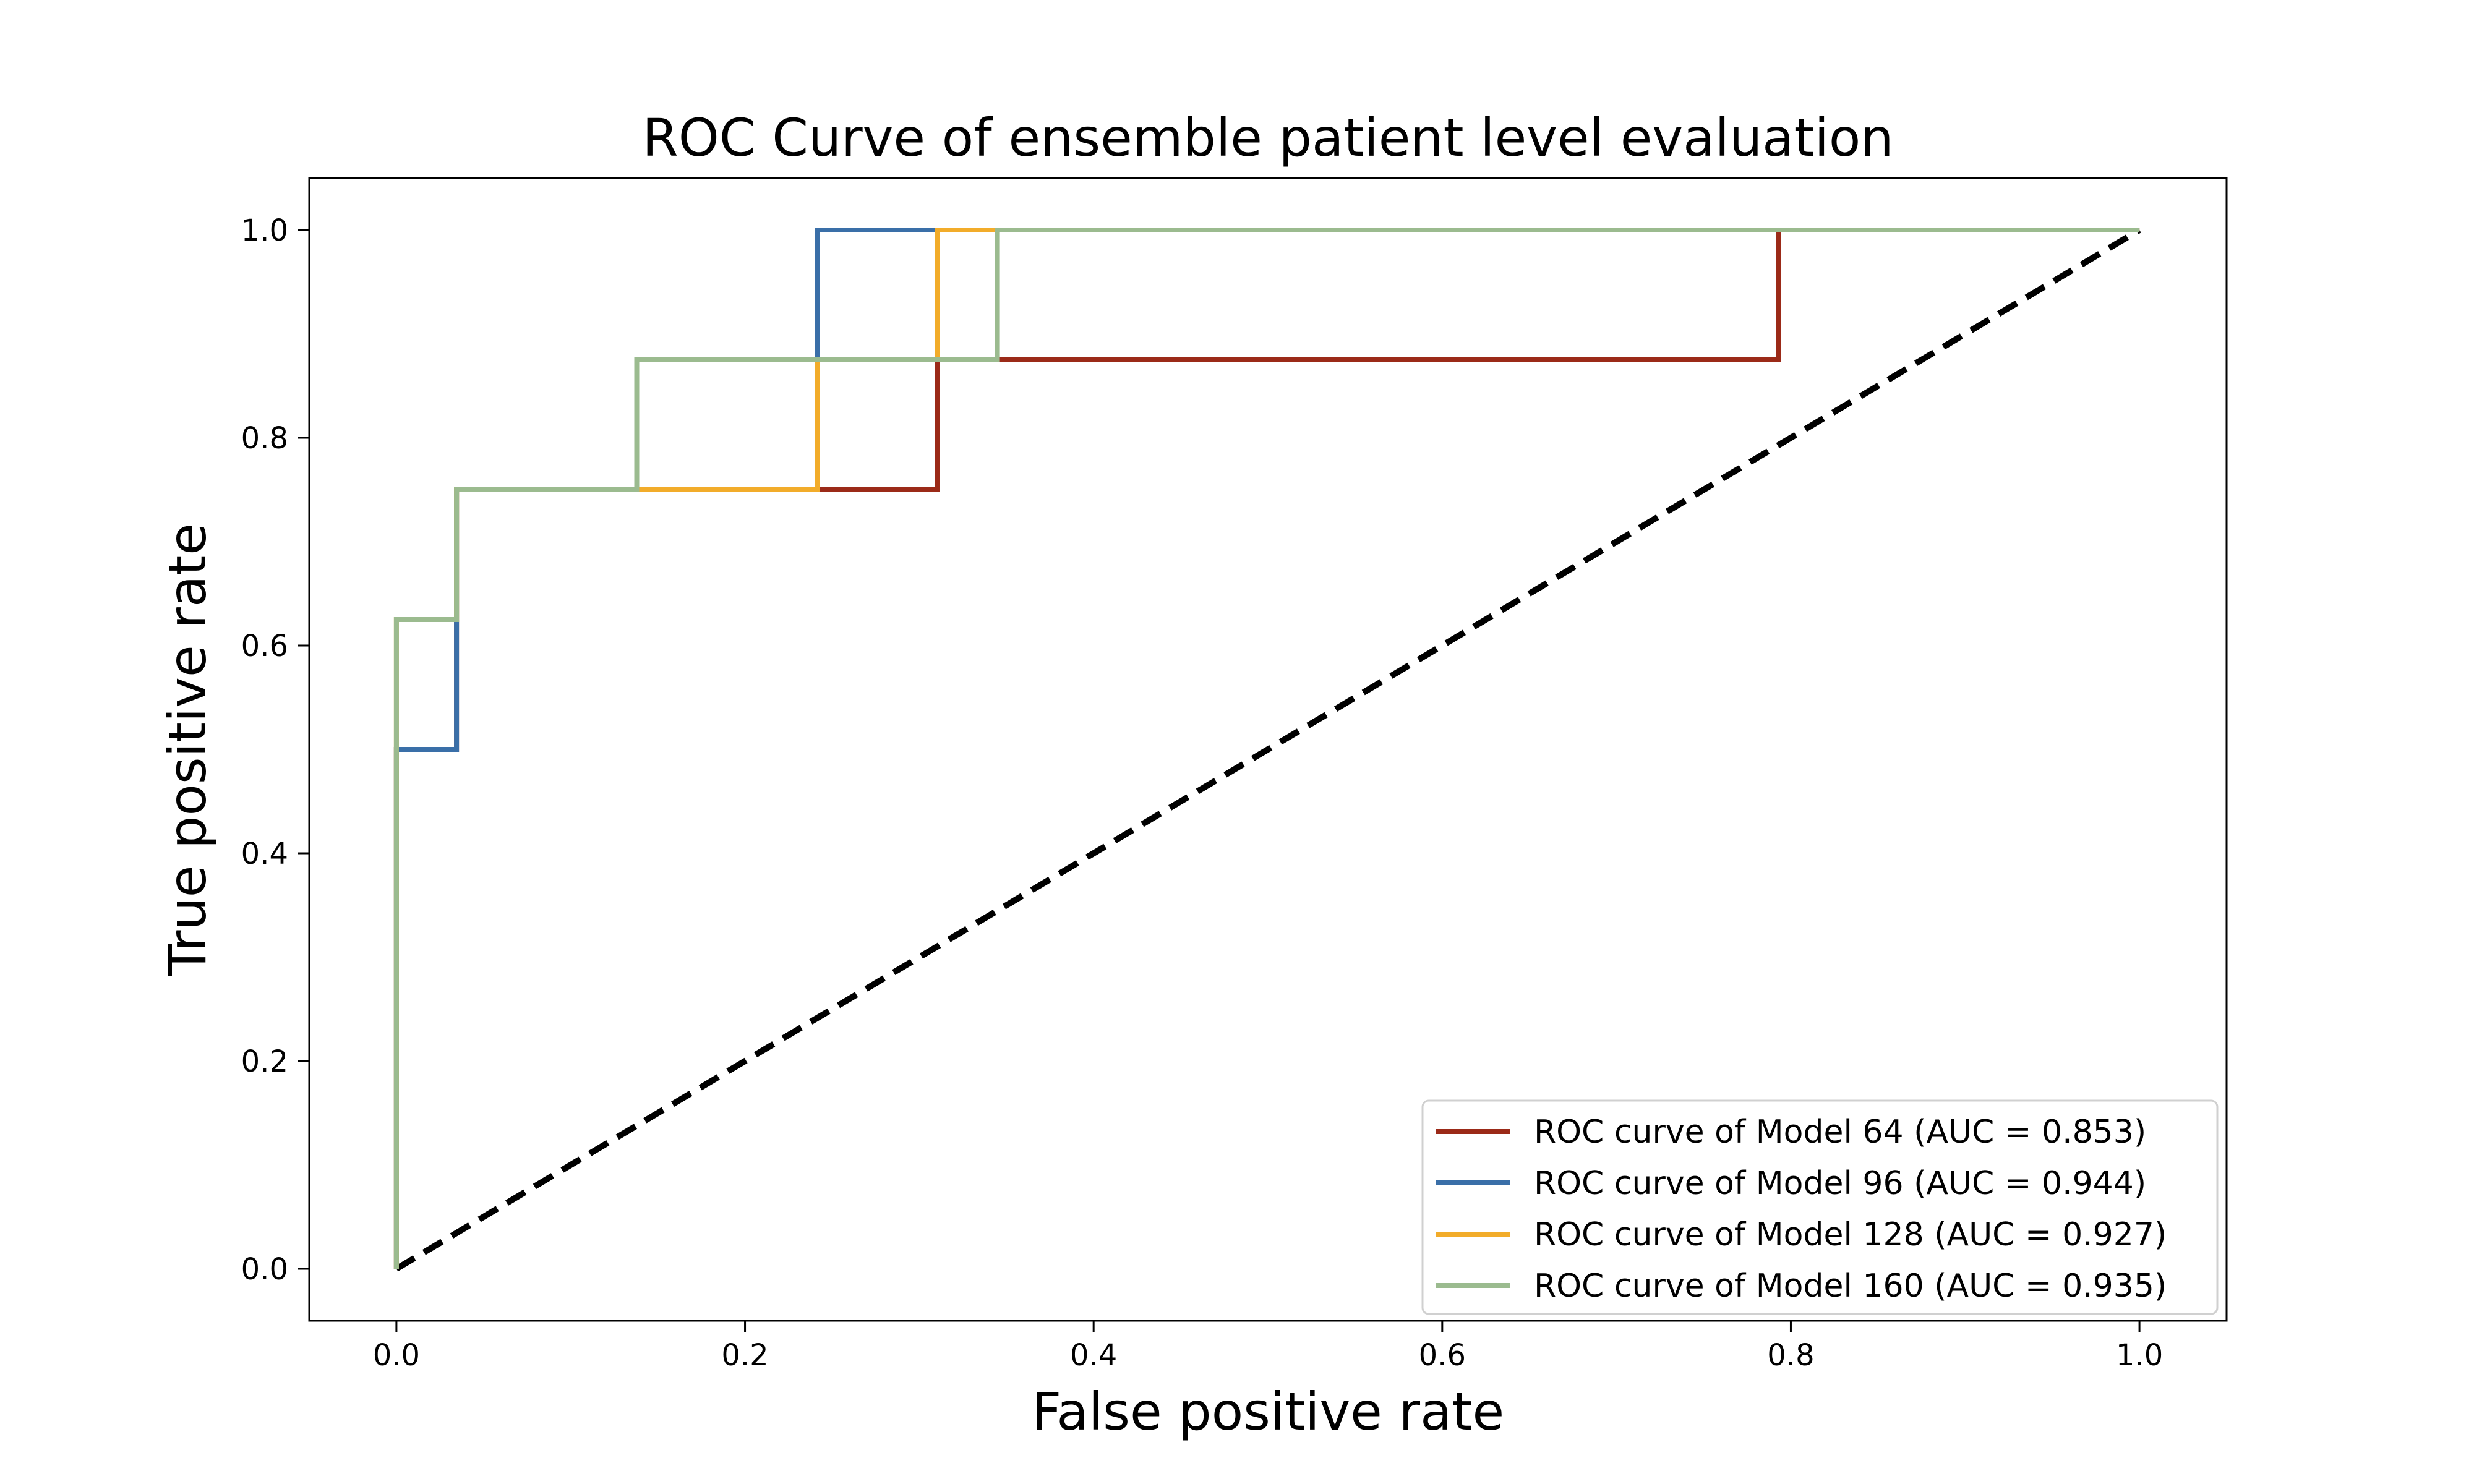  What do you see at coordinates (396, 1355) in the screenshot?
I see `x-tick-label: 0.0` at bounding box center [396, 1355].